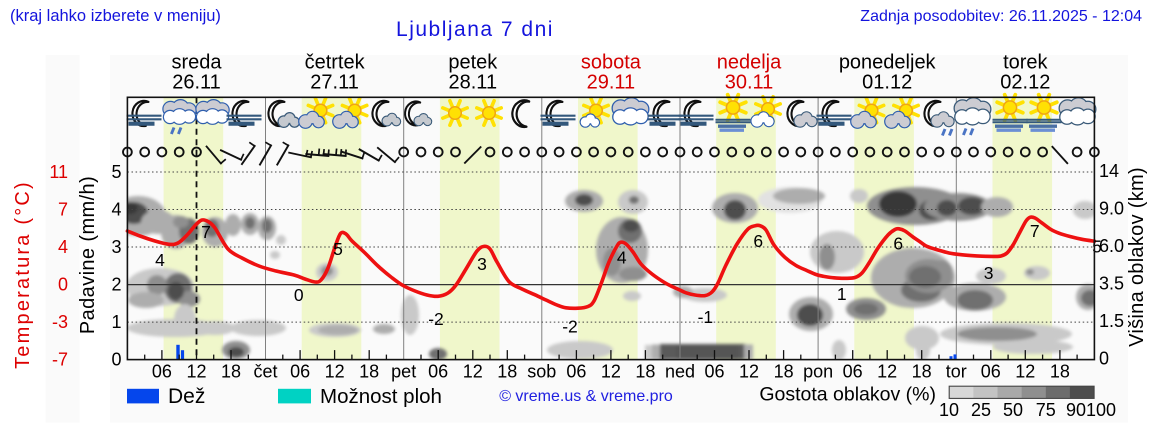 The width and height of the screenshot is (1152, 443). I want to click on svg-text: četrtek, so click(335, 63).